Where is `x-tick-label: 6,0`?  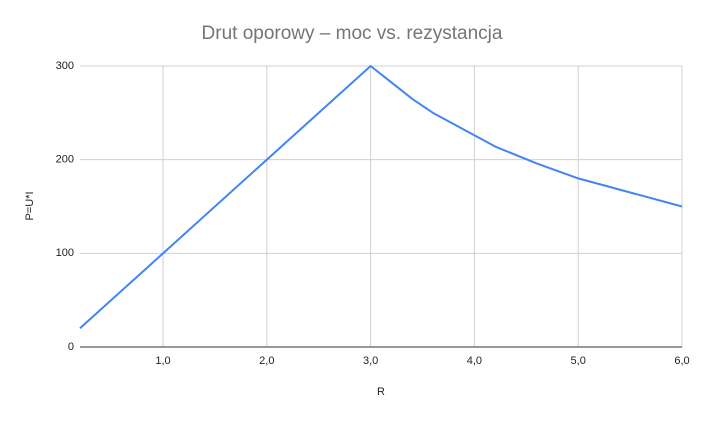 x-tick-label: 6,0 is located at coordinates (681, 361).